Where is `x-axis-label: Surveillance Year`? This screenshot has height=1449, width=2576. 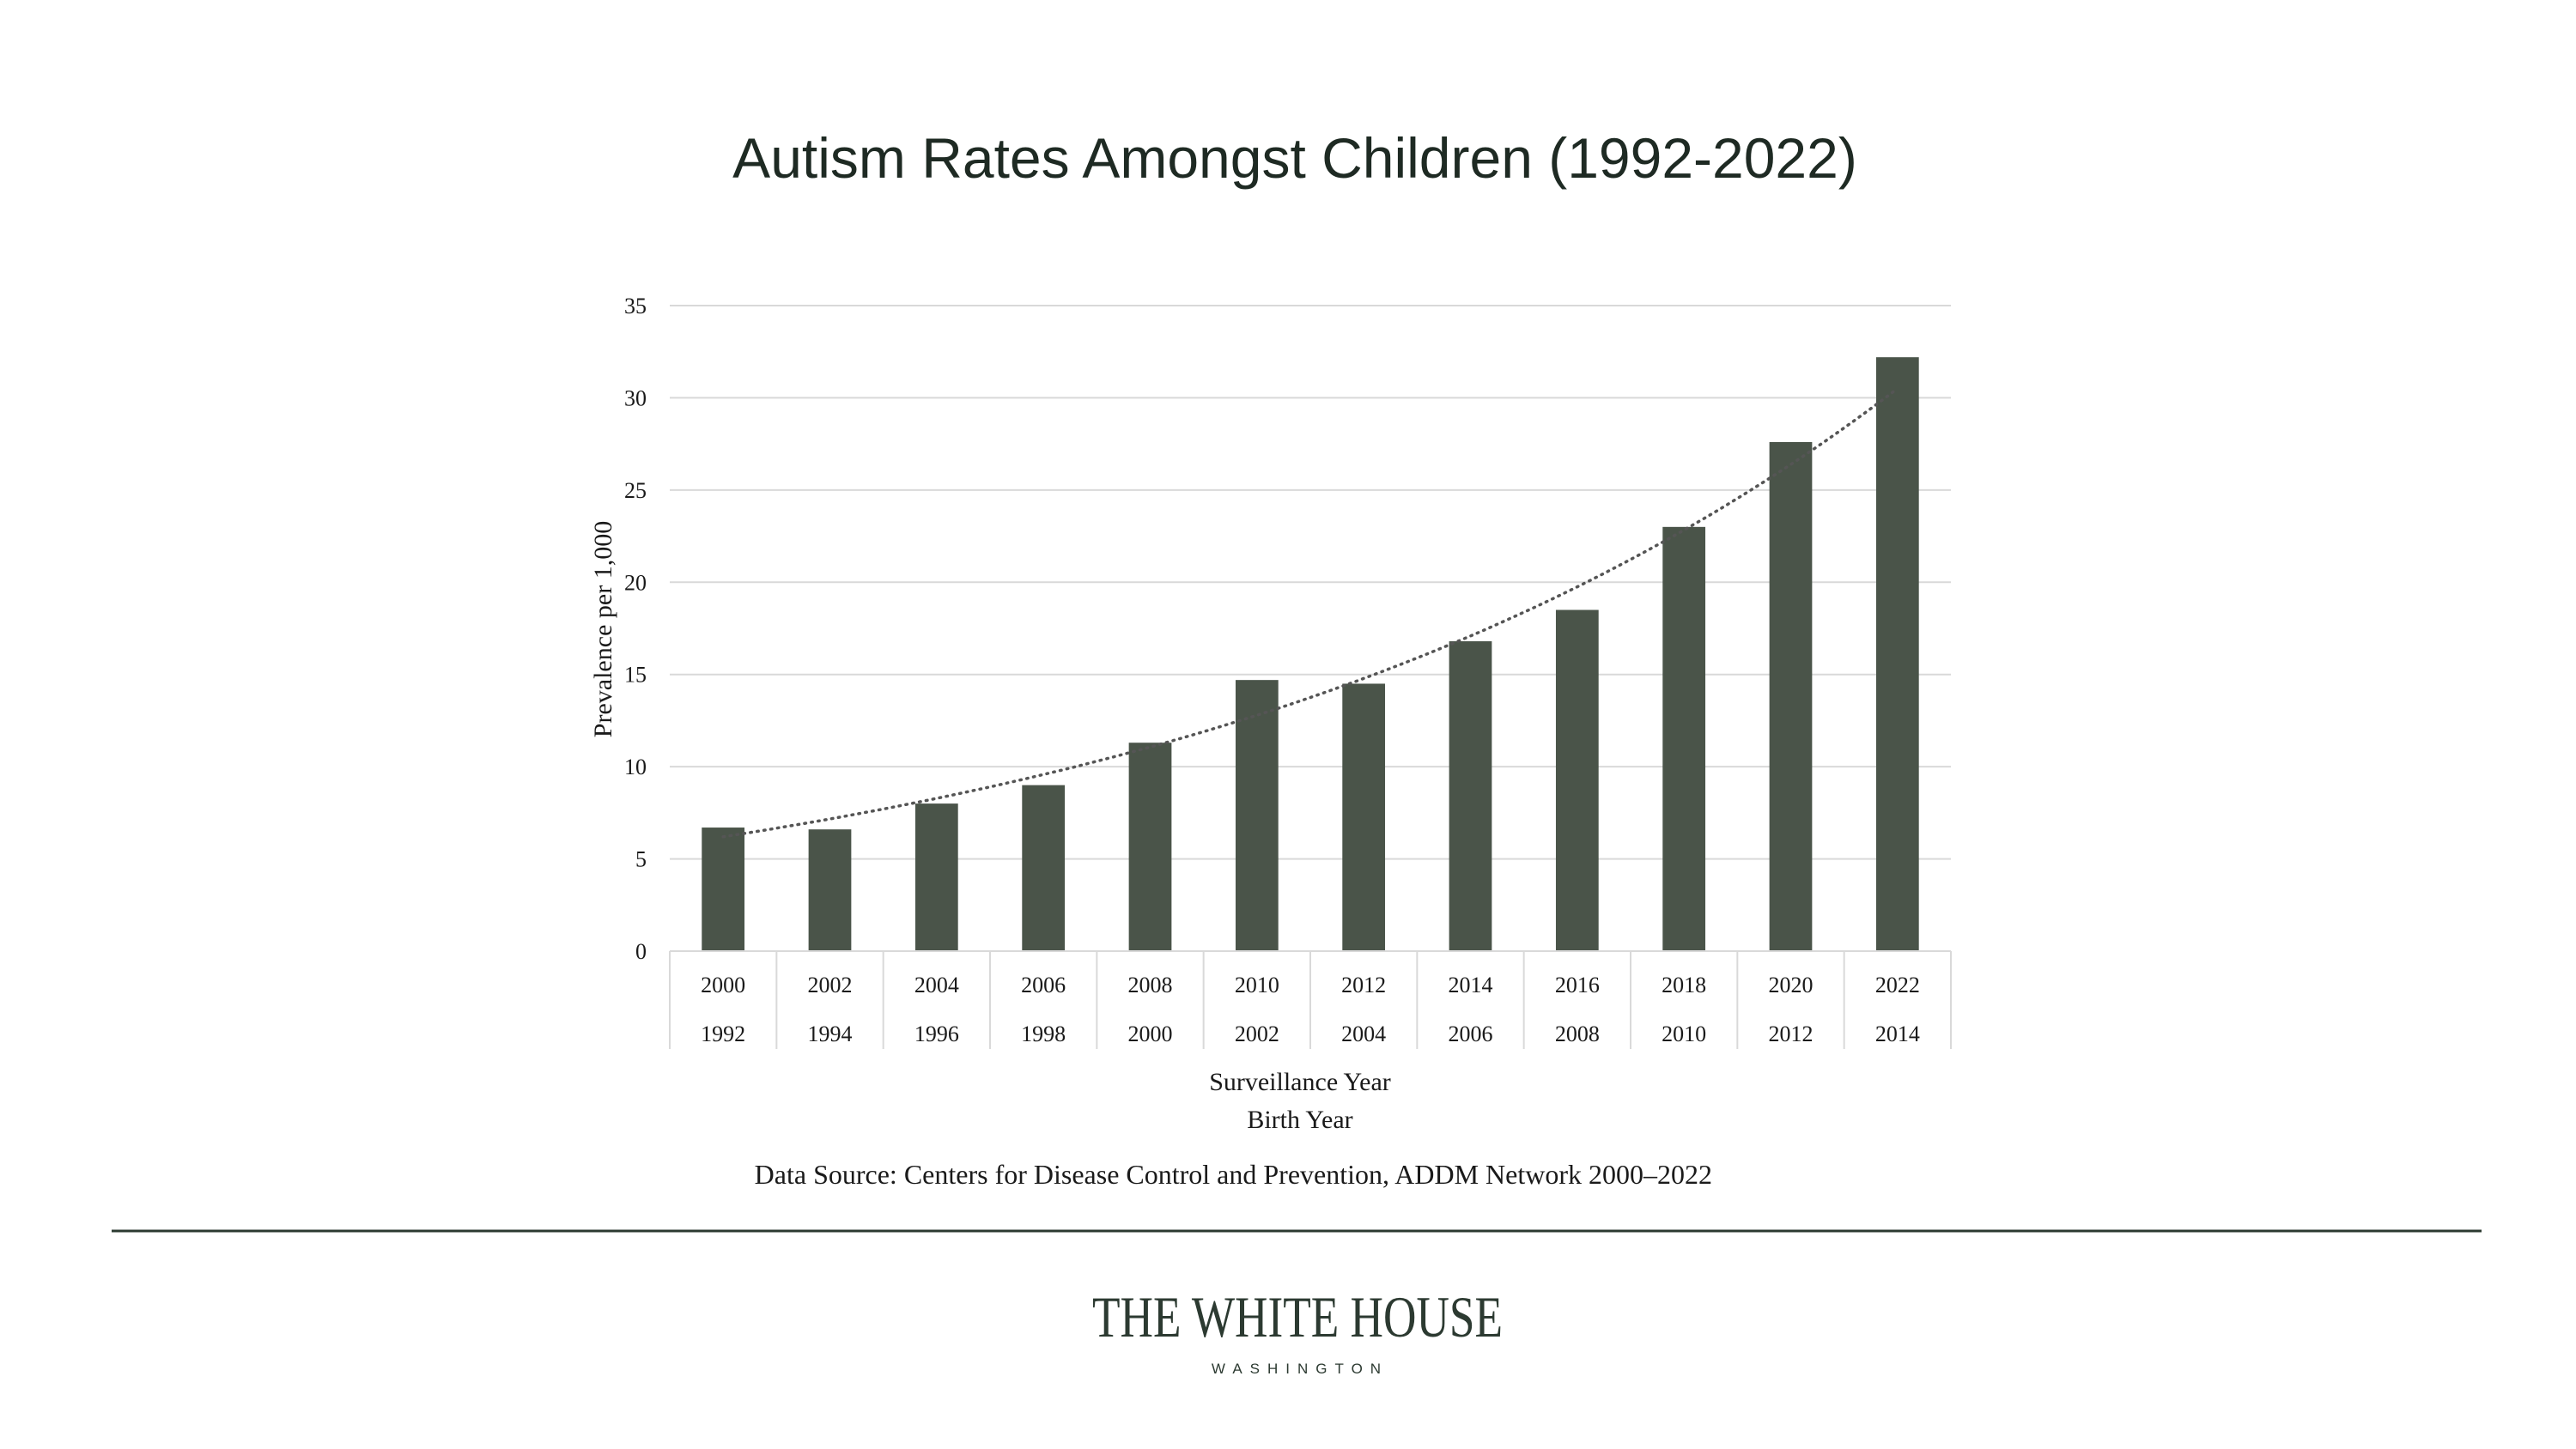 x-axis-label: Surveillance Year is located at coordinates (1300, 1082).